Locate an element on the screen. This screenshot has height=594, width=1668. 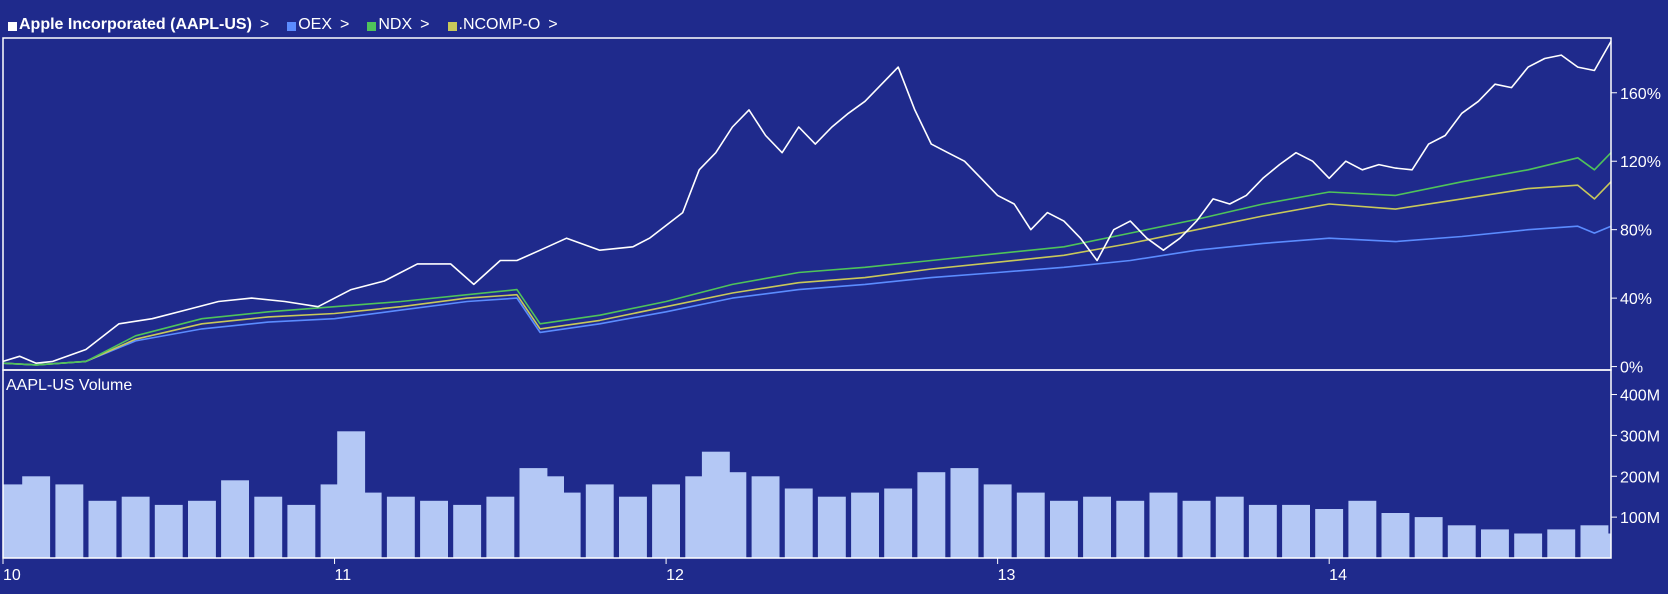
legend-label-oex: OEX is located at coordinates (315, 24).